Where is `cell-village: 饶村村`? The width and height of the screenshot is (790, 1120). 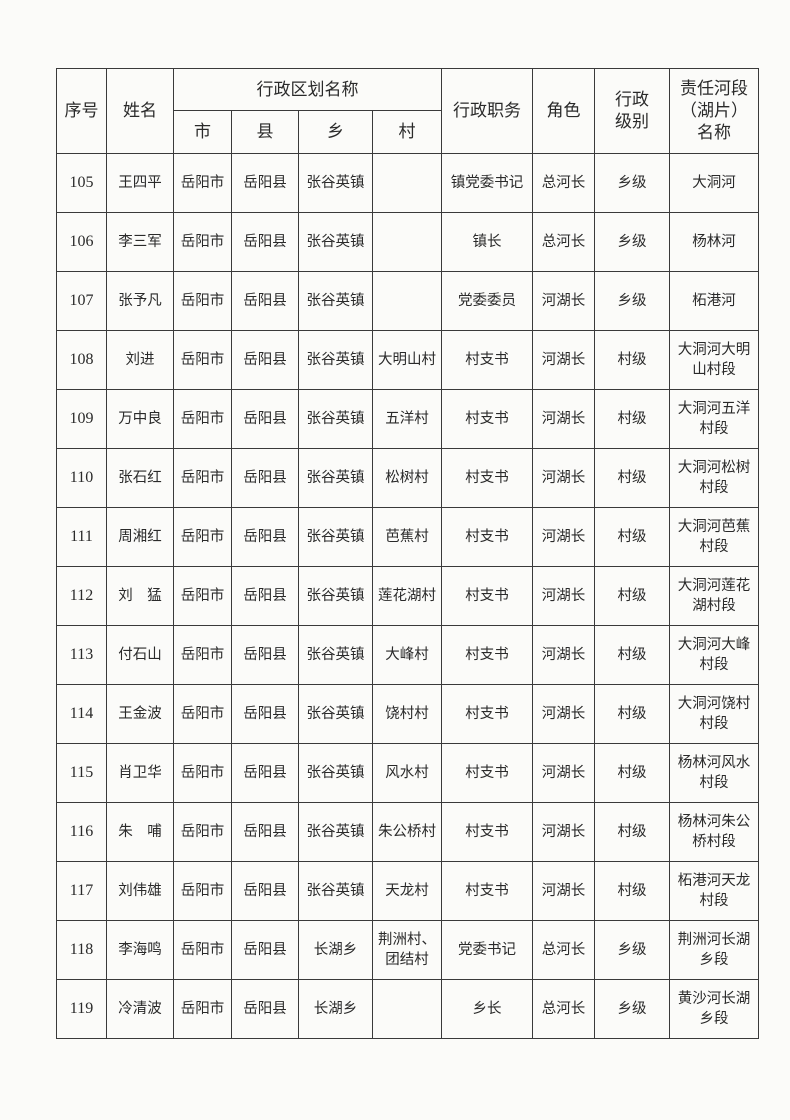
cell-village: 饶村村 is located at coordinates (407, 714).